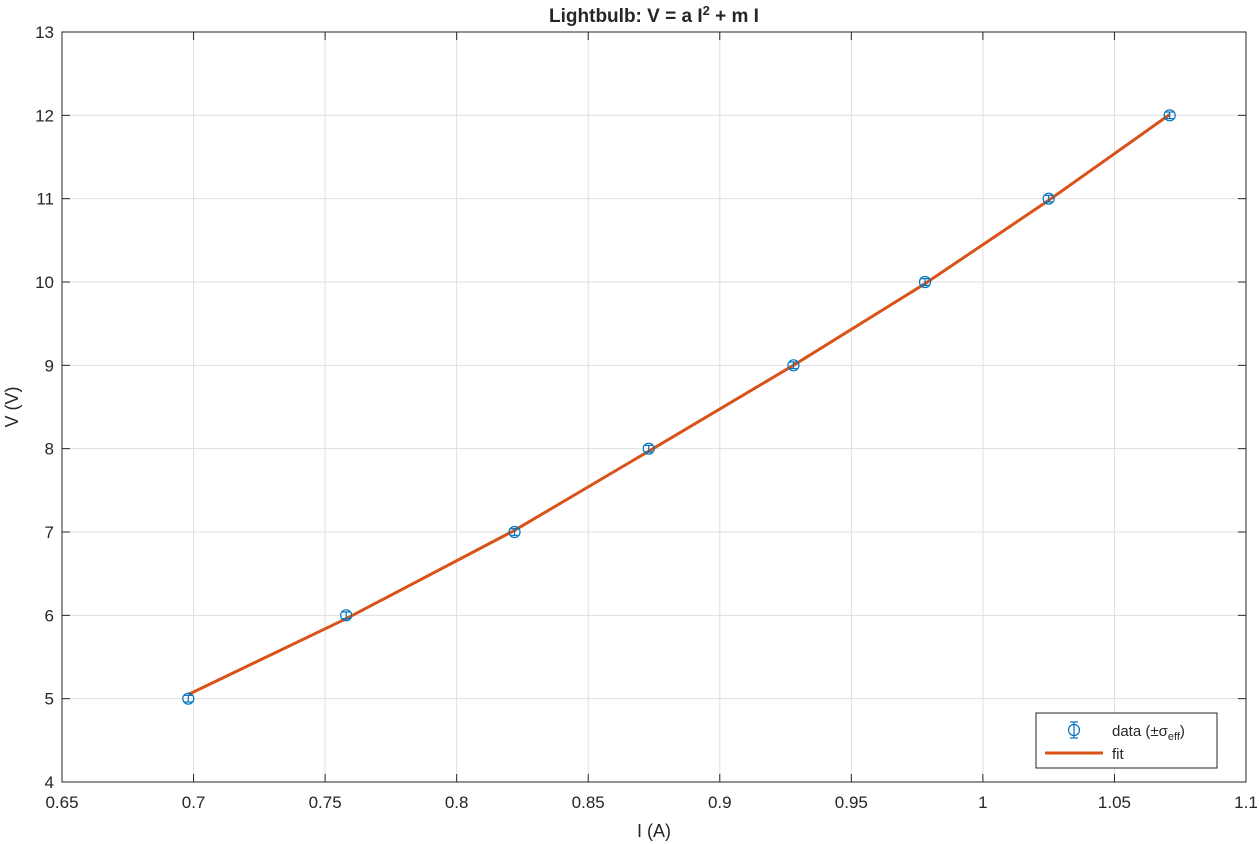 The image size is (1259, 844). I want to click on legend: data (±σeff) fit, so click(1126, 740).